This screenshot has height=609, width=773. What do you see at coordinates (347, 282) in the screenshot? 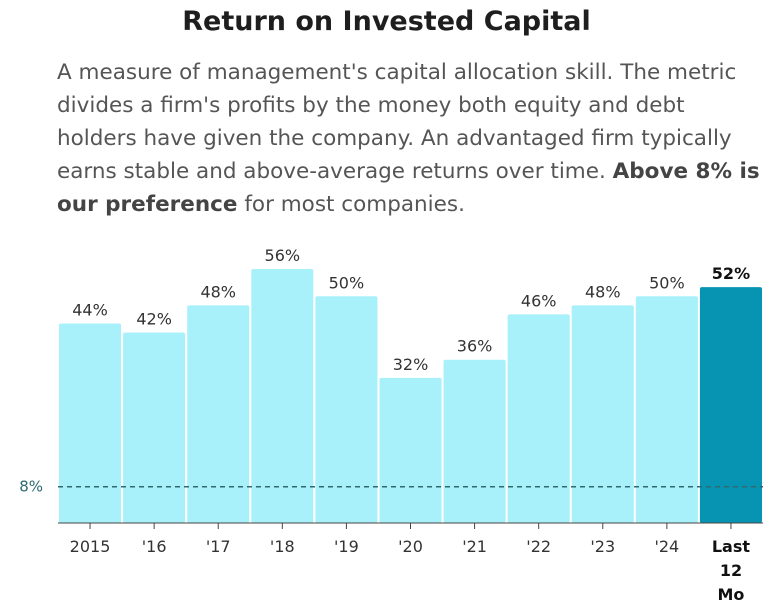
I see `value-label-4: 50%` at bounding box center [347, 282].